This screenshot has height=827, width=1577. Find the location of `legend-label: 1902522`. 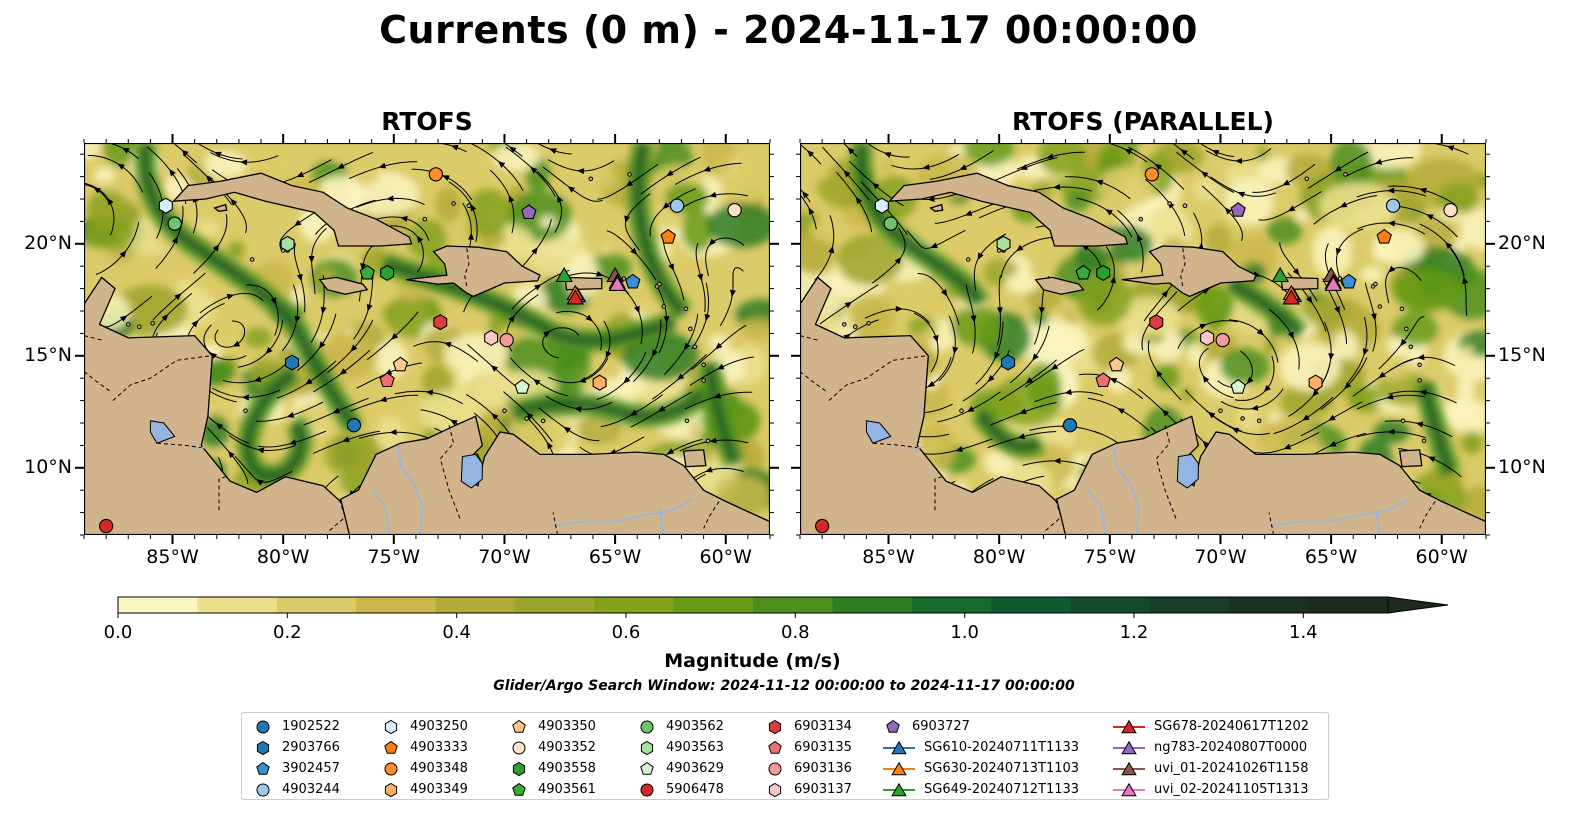

legend-label: 1902522 is located at coordinates (311, 726).